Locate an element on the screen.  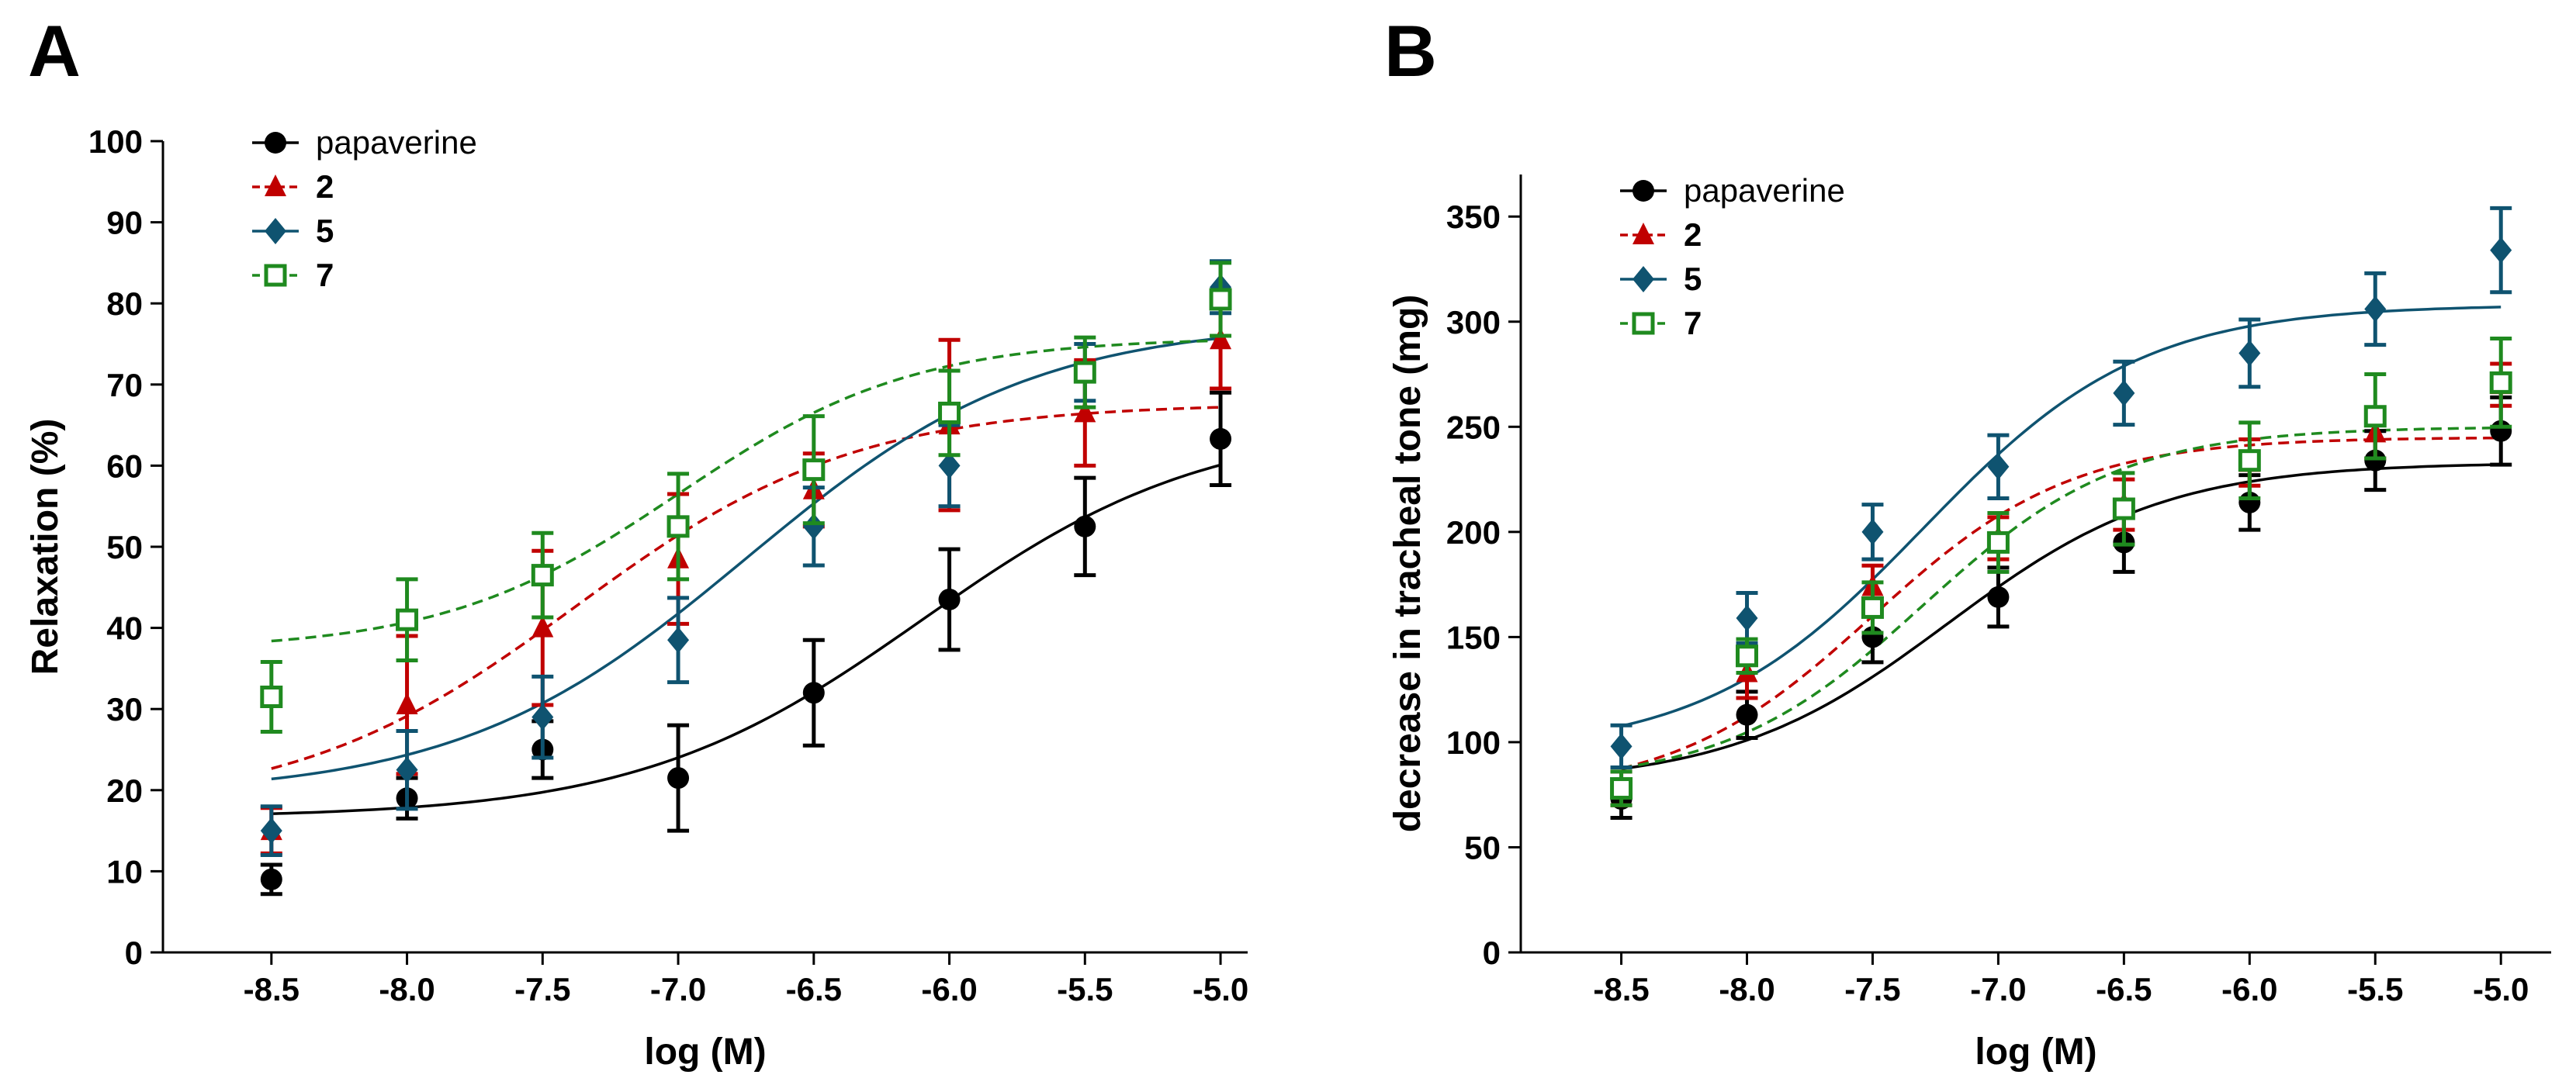
y-tick-label: 200 is located at coordinates (1473, 532).